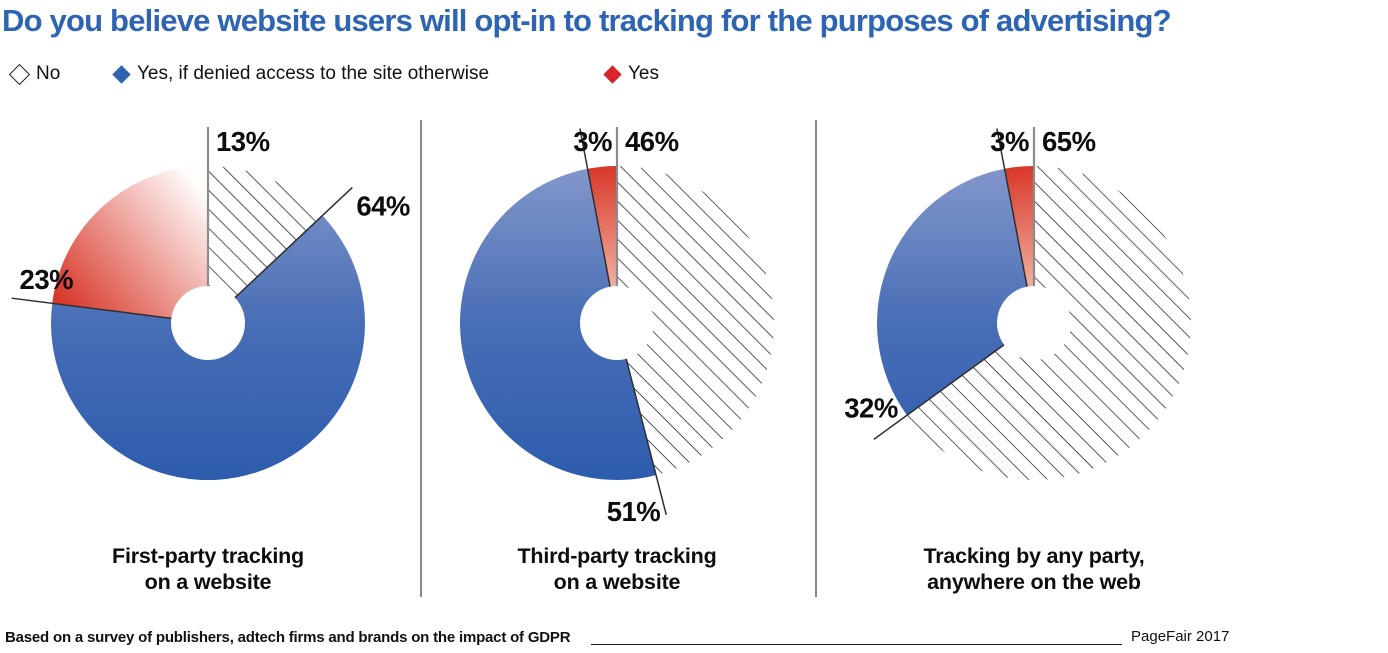 This screenshot has height=653, width=1388. I want to click on slice-percent-label: 32%, so click(871, 407).